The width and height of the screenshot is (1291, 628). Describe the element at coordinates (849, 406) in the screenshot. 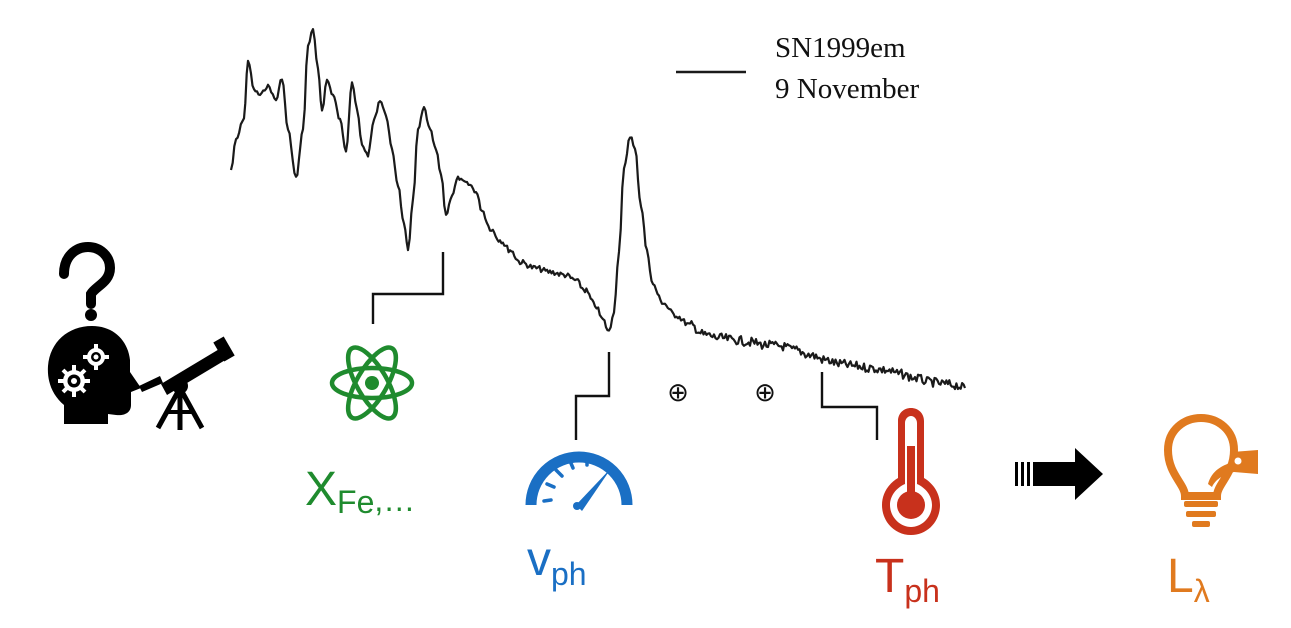

I see `connector-temperature` at that location.